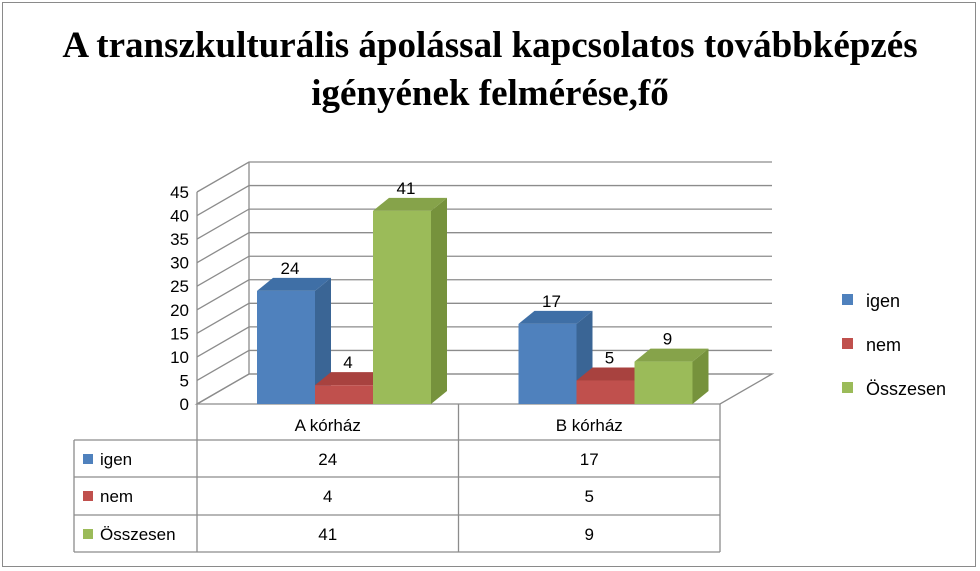  Describe the element at coordinates (551, 301) in the screenshot. I see `data-label: 17` at that location.